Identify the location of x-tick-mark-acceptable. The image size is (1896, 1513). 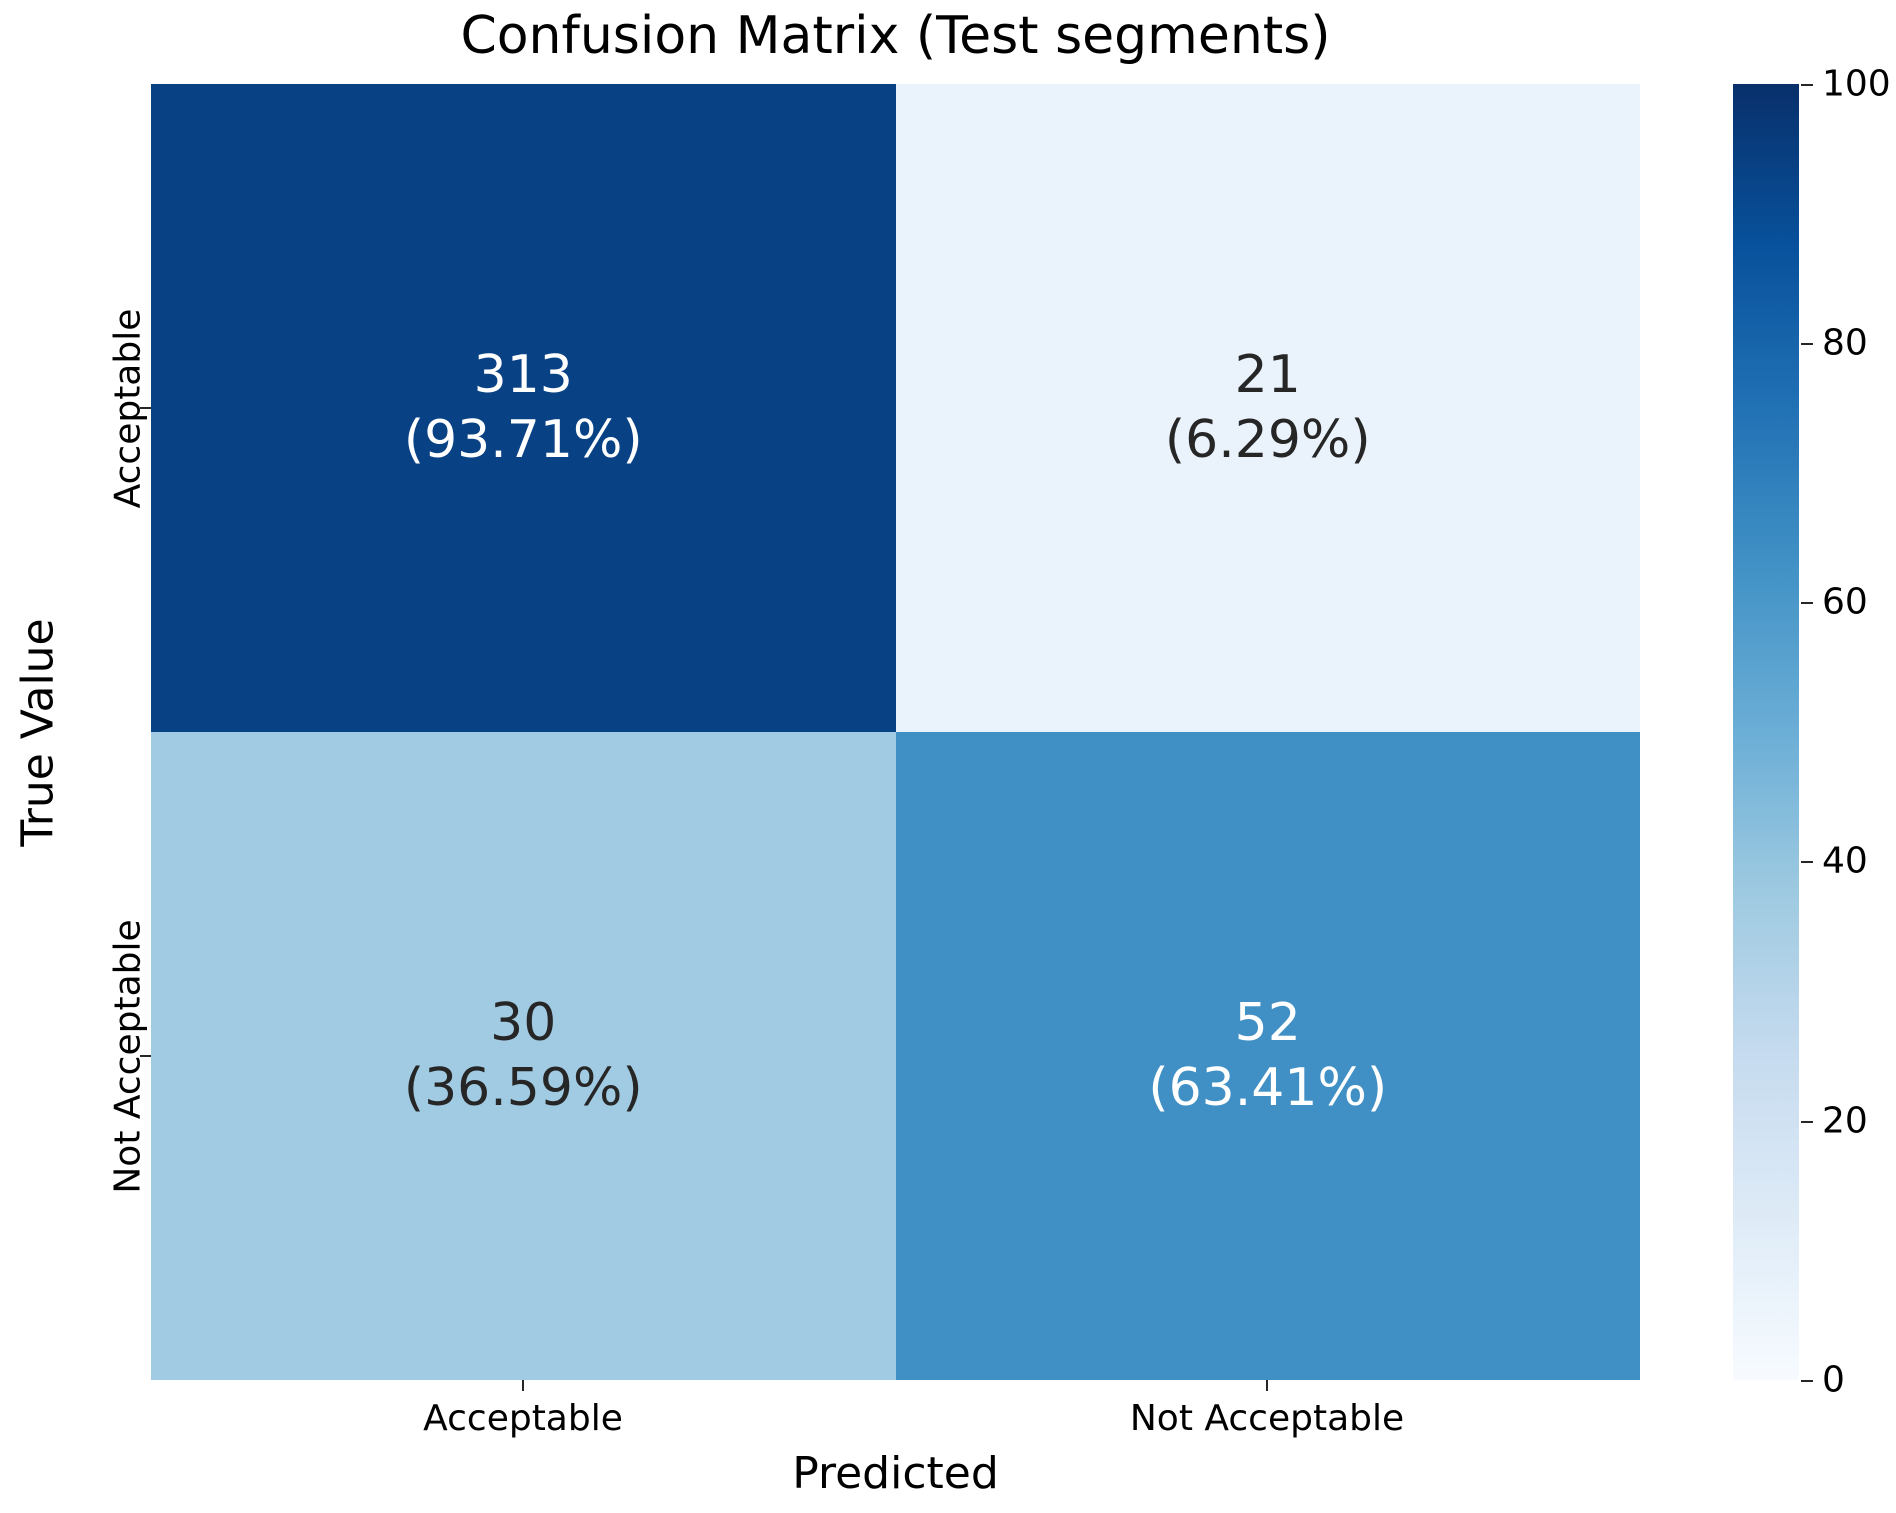
(523, 1385).